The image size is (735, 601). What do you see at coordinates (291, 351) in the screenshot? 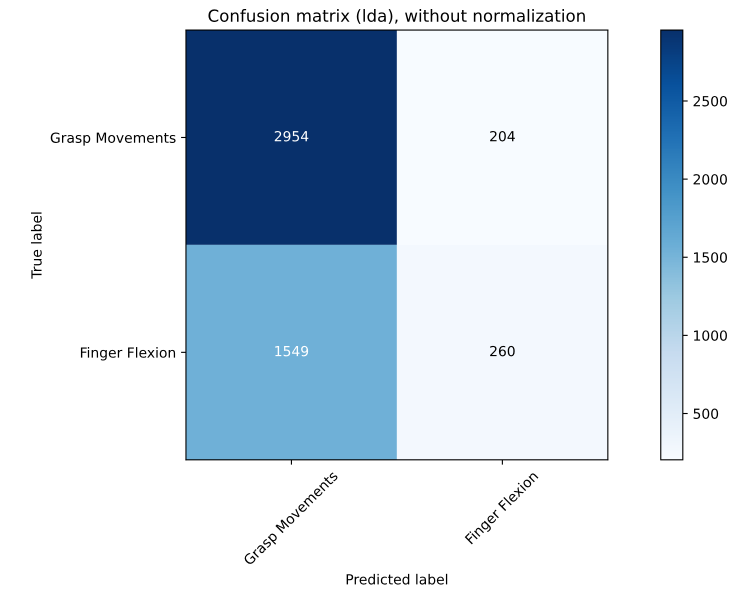
I see `data-label: 1549` at bounding box center [291, 351].